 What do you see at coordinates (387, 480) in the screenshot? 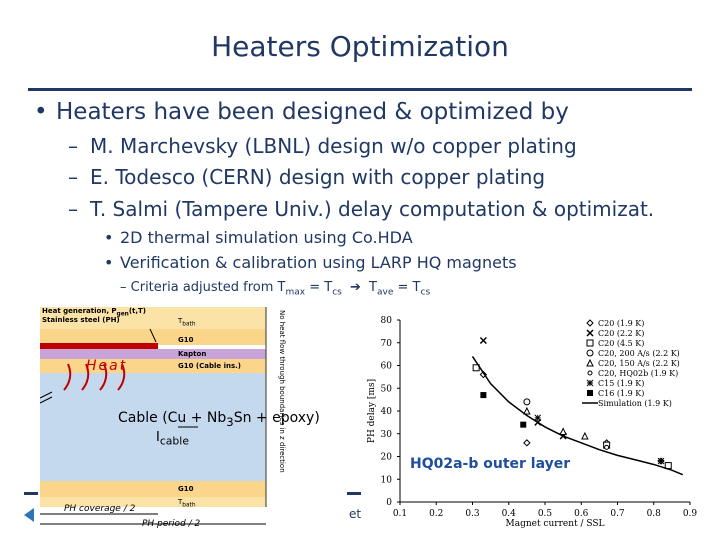
I see `y-tick-label: 10` at bounding box center [387, 480].